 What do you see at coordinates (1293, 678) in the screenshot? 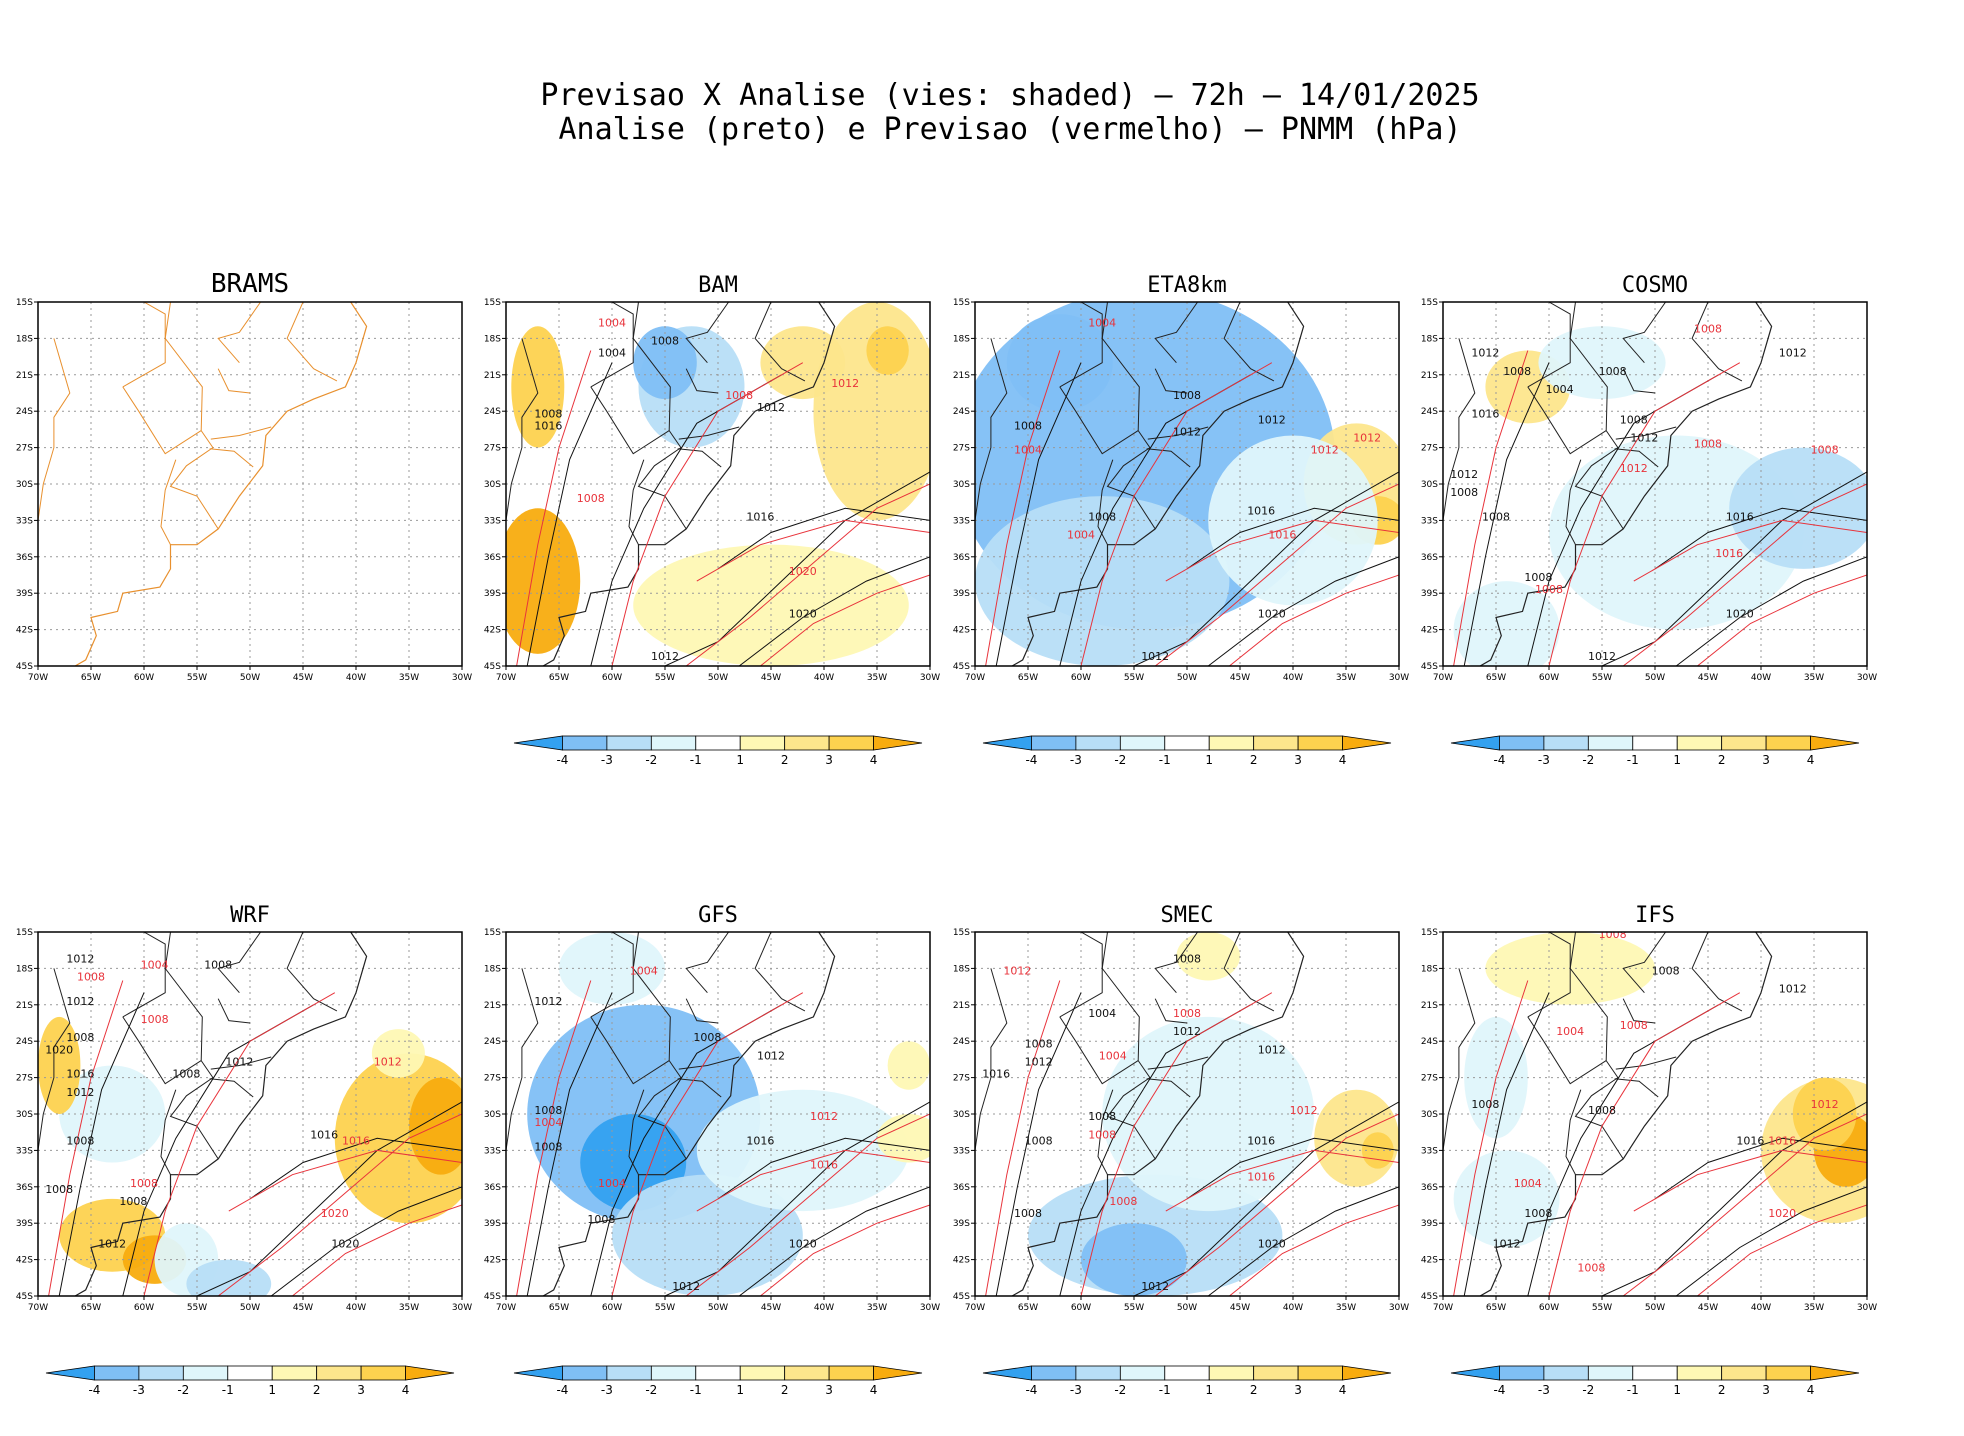
I see `lon-tick-label: 40W` at bounding box center [1293, 678].